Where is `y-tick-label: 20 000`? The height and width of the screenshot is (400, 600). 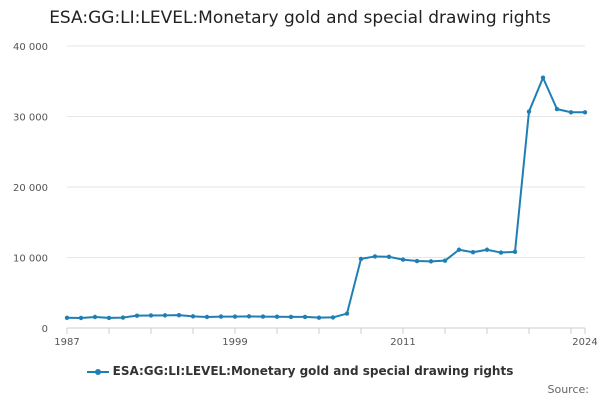 y-tick-label: 20 000 is located at coordinates (30, 188).